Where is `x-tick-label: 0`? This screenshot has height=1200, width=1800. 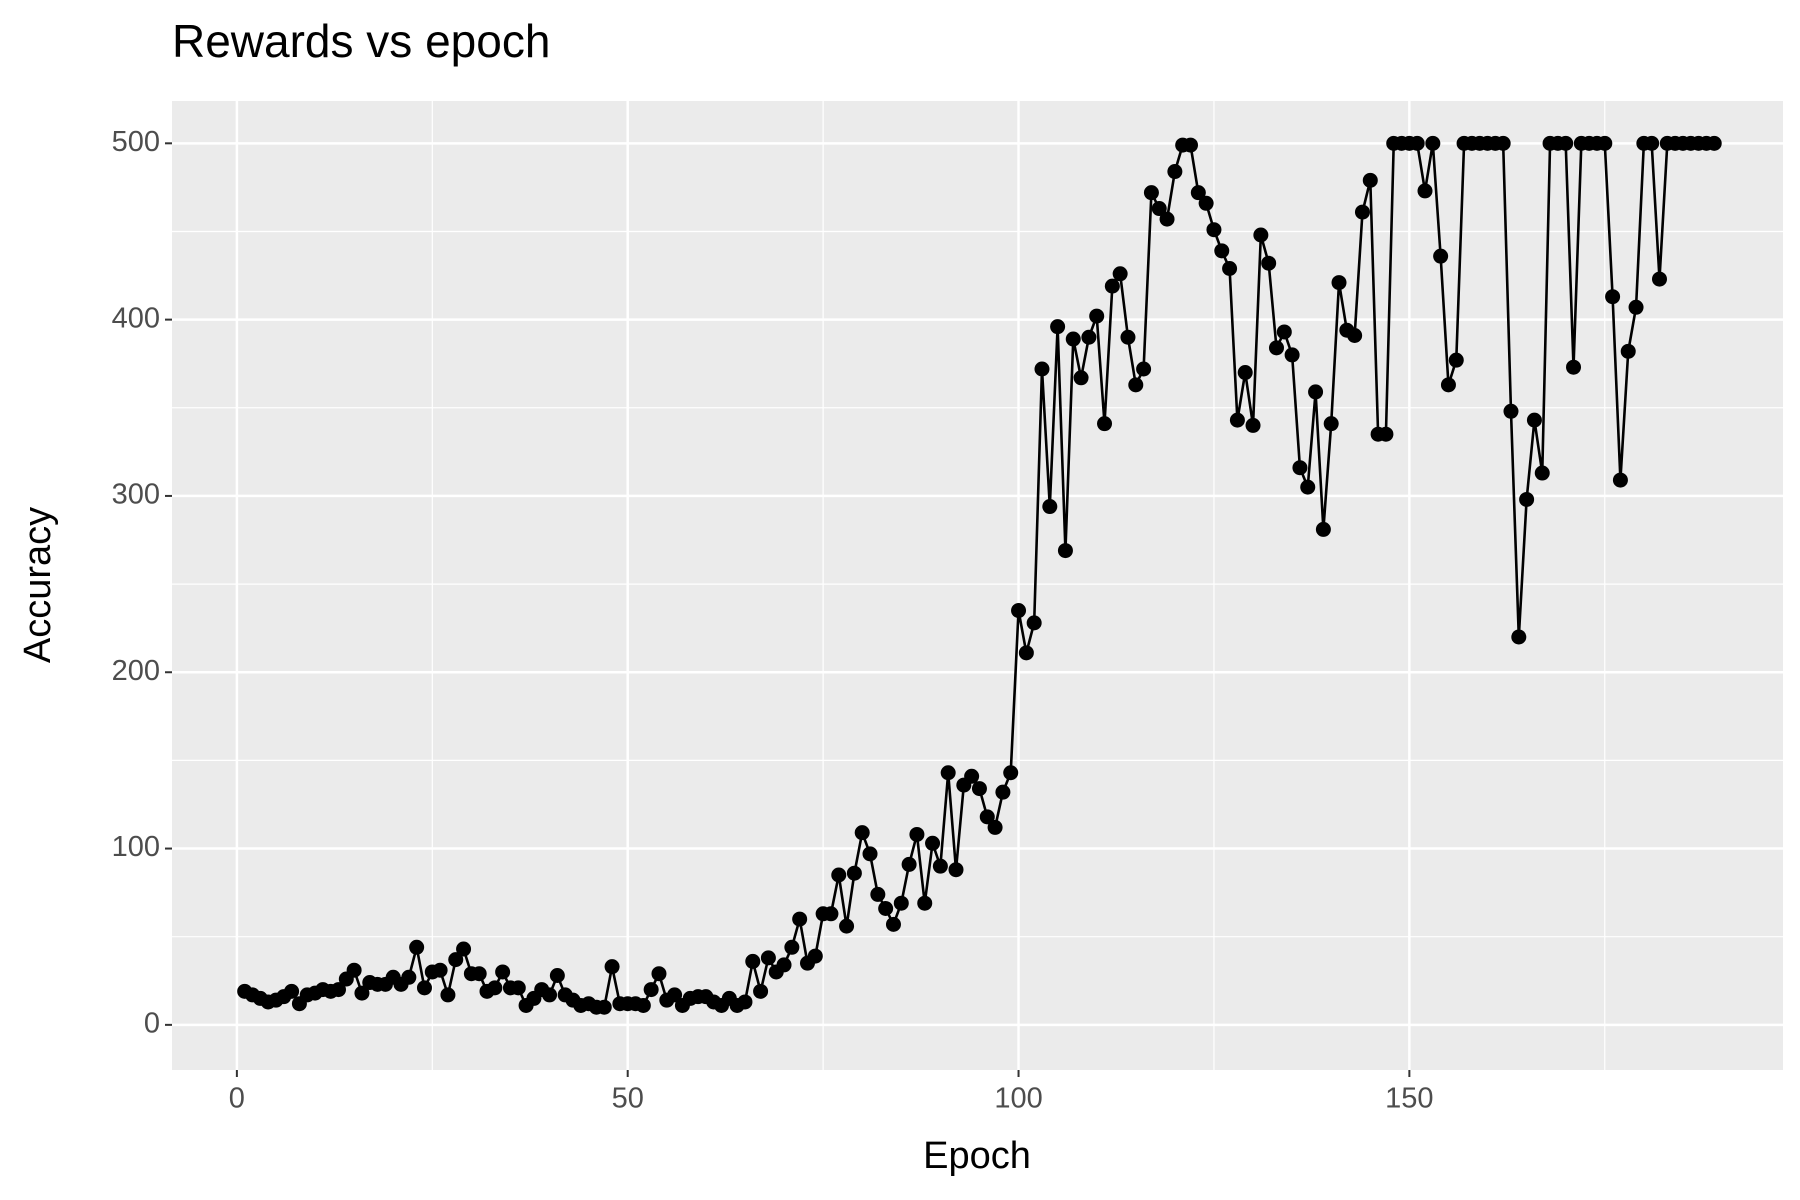 x-tick-label: 0 is located at coordinates (237, 1099).